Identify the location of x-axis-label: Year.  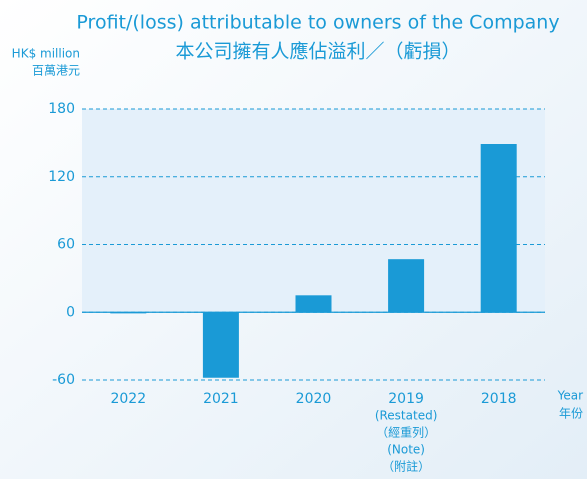
(570, 396).